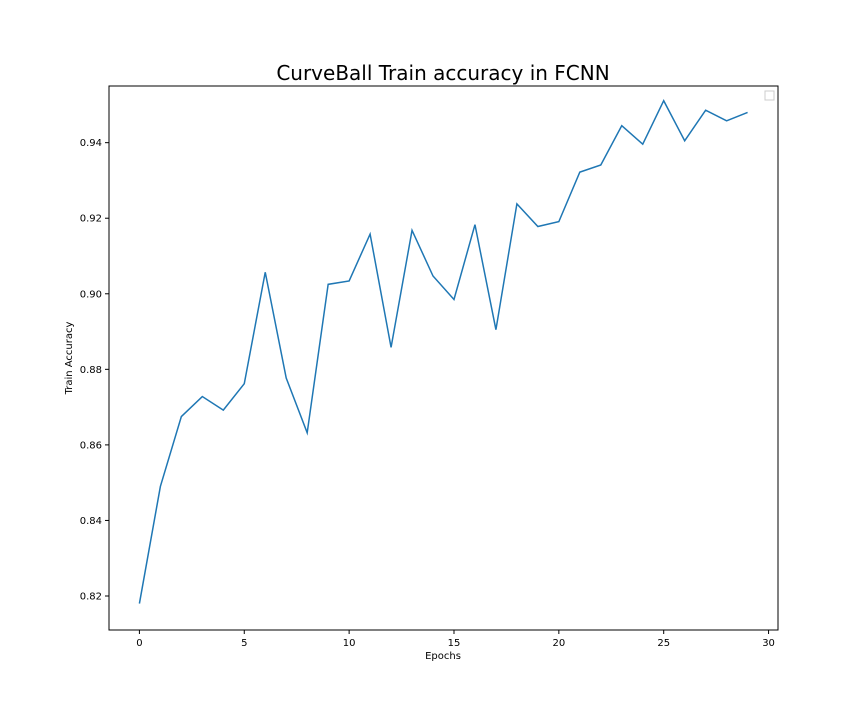  I want to click on y-axis: 0.82 0.84 0.86 0.88 0.90 0.92 0.94, so click(94, 370).